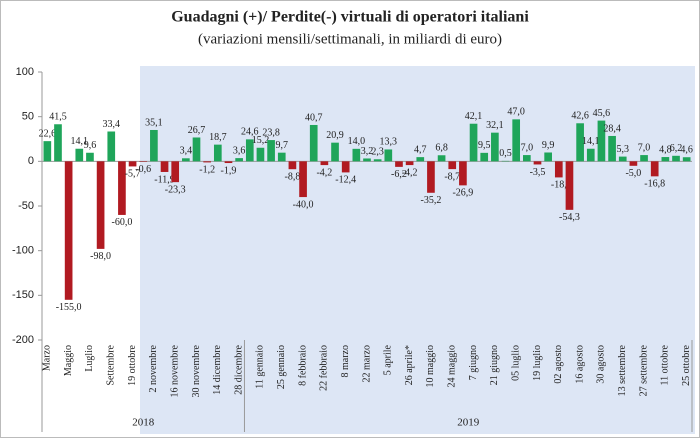 This screenshot has height=438, width=700. I want to click on value-label: 6,8, so click(441, 148).